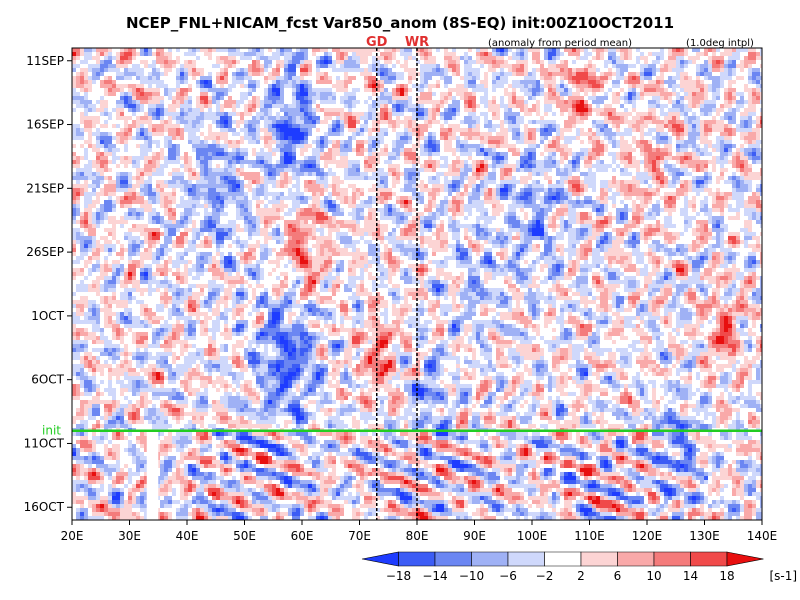 The image size is (800, 600). Describe the element at coordinates (398, 576) in the screenshot. I see `colorbar-label: −18` at that location.